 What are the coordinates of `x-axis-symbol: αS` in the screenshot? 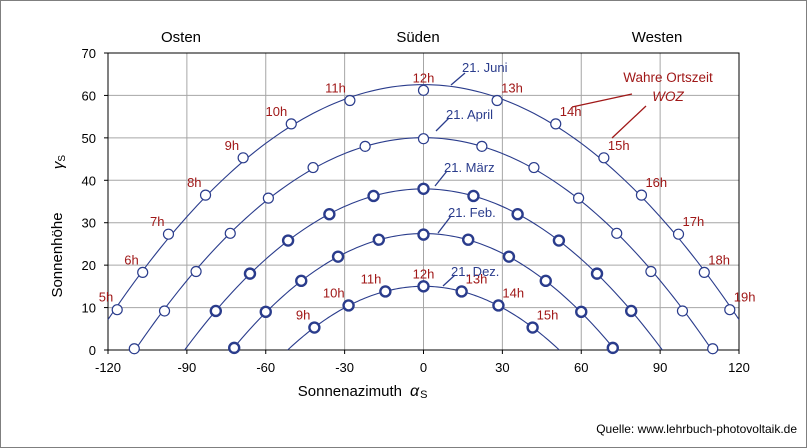 It's located at (418, 392).